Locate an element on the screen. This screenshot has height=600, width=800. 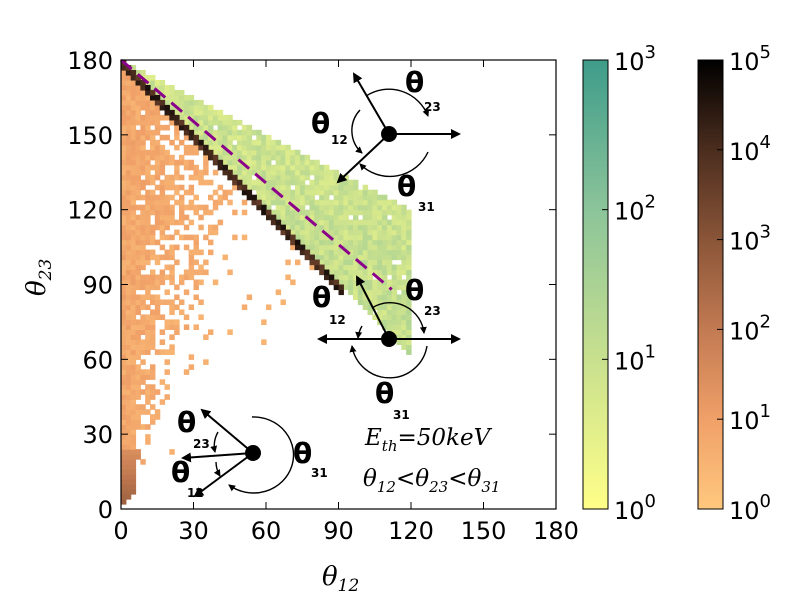
angle-diagram-middle is located at coordinates (389, 327).